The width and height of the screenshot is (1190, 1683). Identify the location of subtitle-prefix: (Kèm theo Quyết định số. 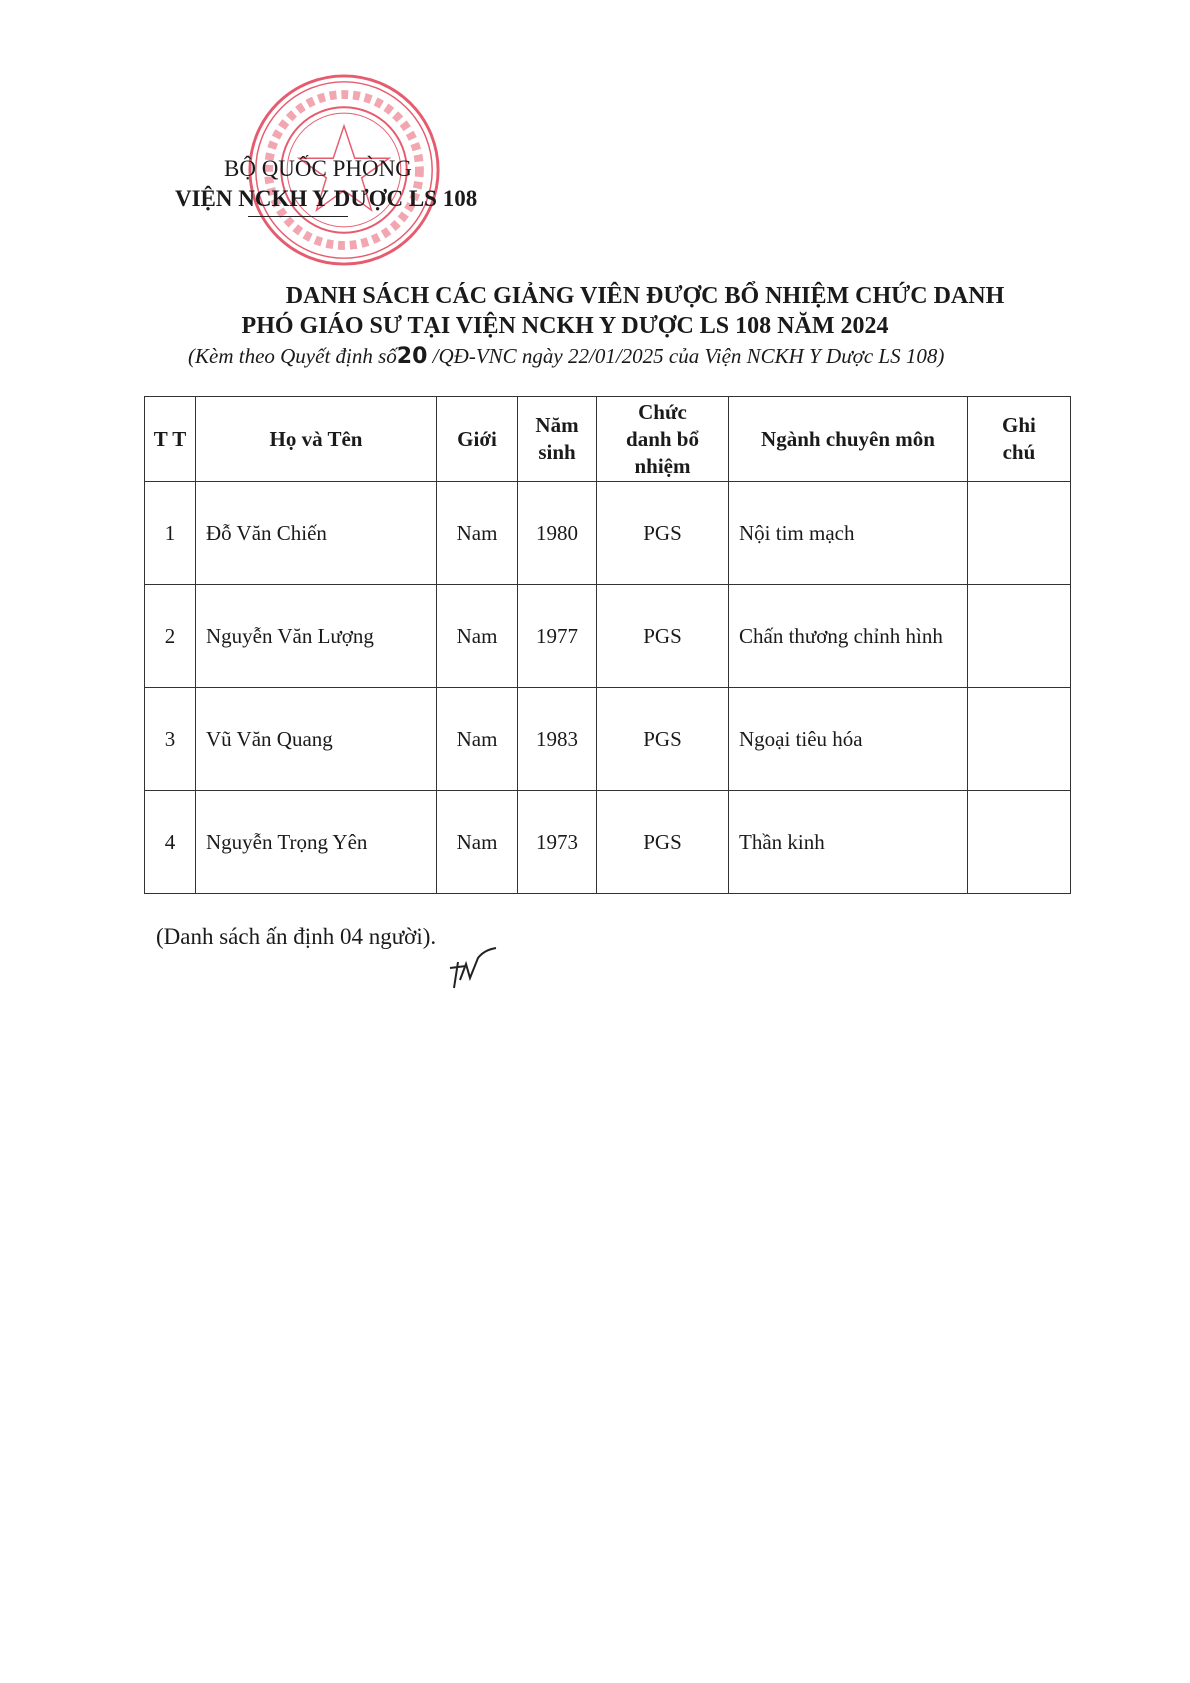
(292, 356).